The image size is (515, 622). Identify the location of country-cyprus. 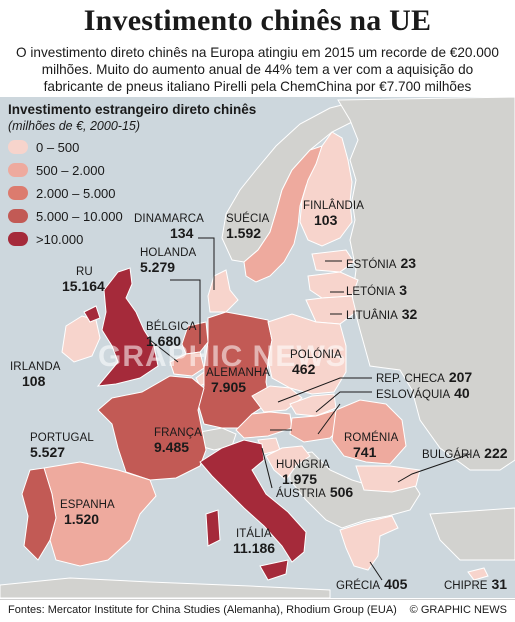
(478, 574).